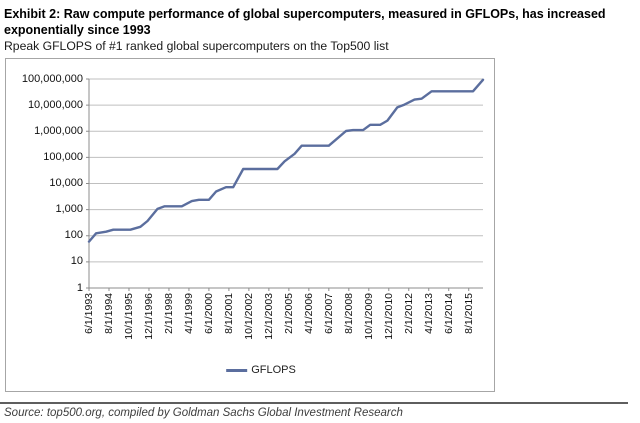 The height and width of the screenshot is (423, 640). Describe the element at coordinates (288, 313) in the screenshot. I see `x-tick-label: 2/1/2005` at that location.